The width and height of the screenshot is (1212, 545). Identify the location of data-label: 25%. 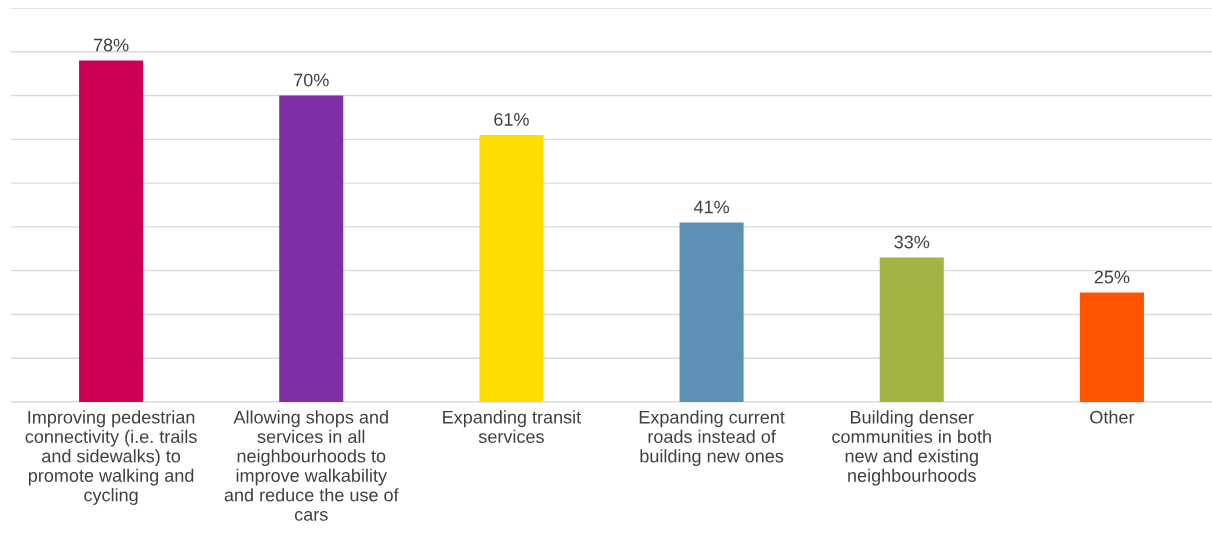
(1112, 277).